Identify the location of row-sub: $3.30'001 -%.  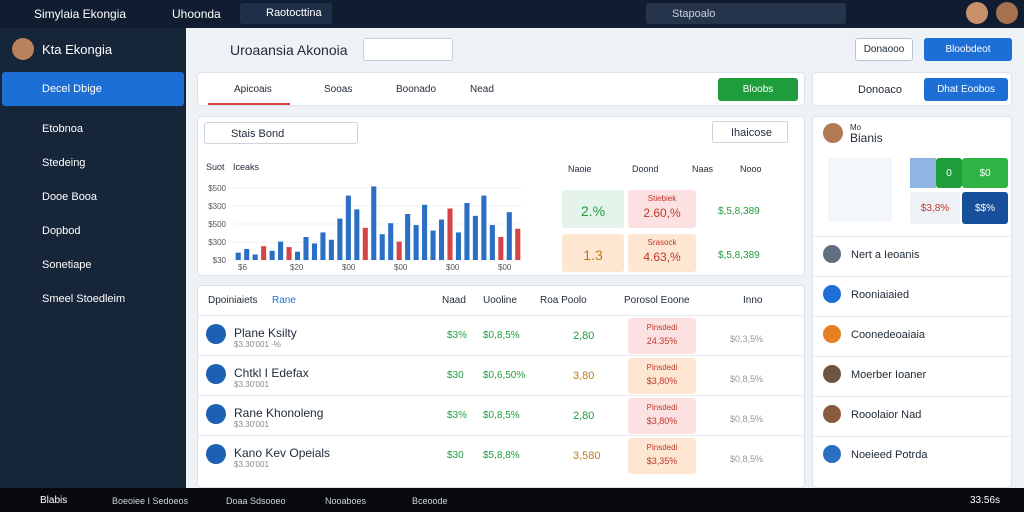
(257, 344).